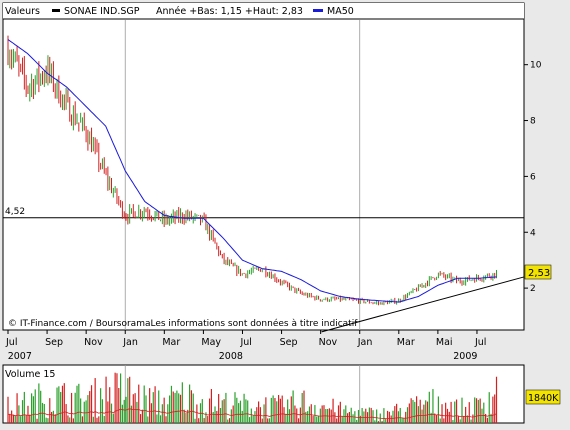  I want to click on ticker-swatch, so click(56, 10).